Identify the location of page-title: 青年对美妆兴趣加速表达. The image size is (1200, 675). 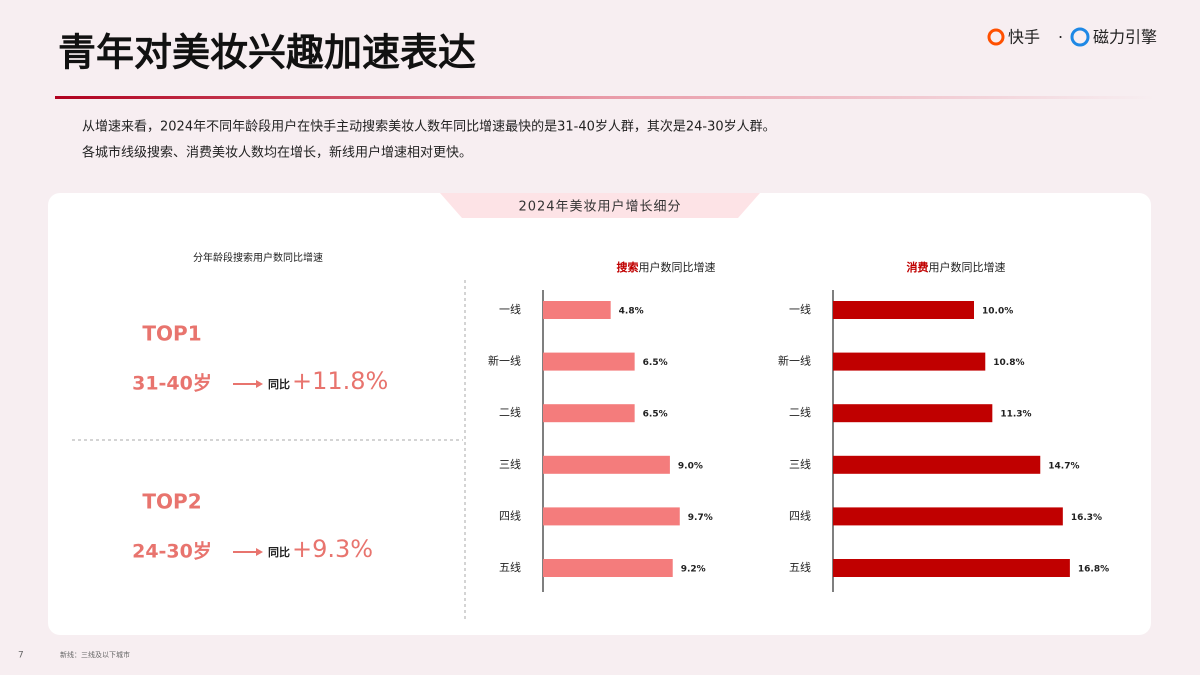
(267, 53).